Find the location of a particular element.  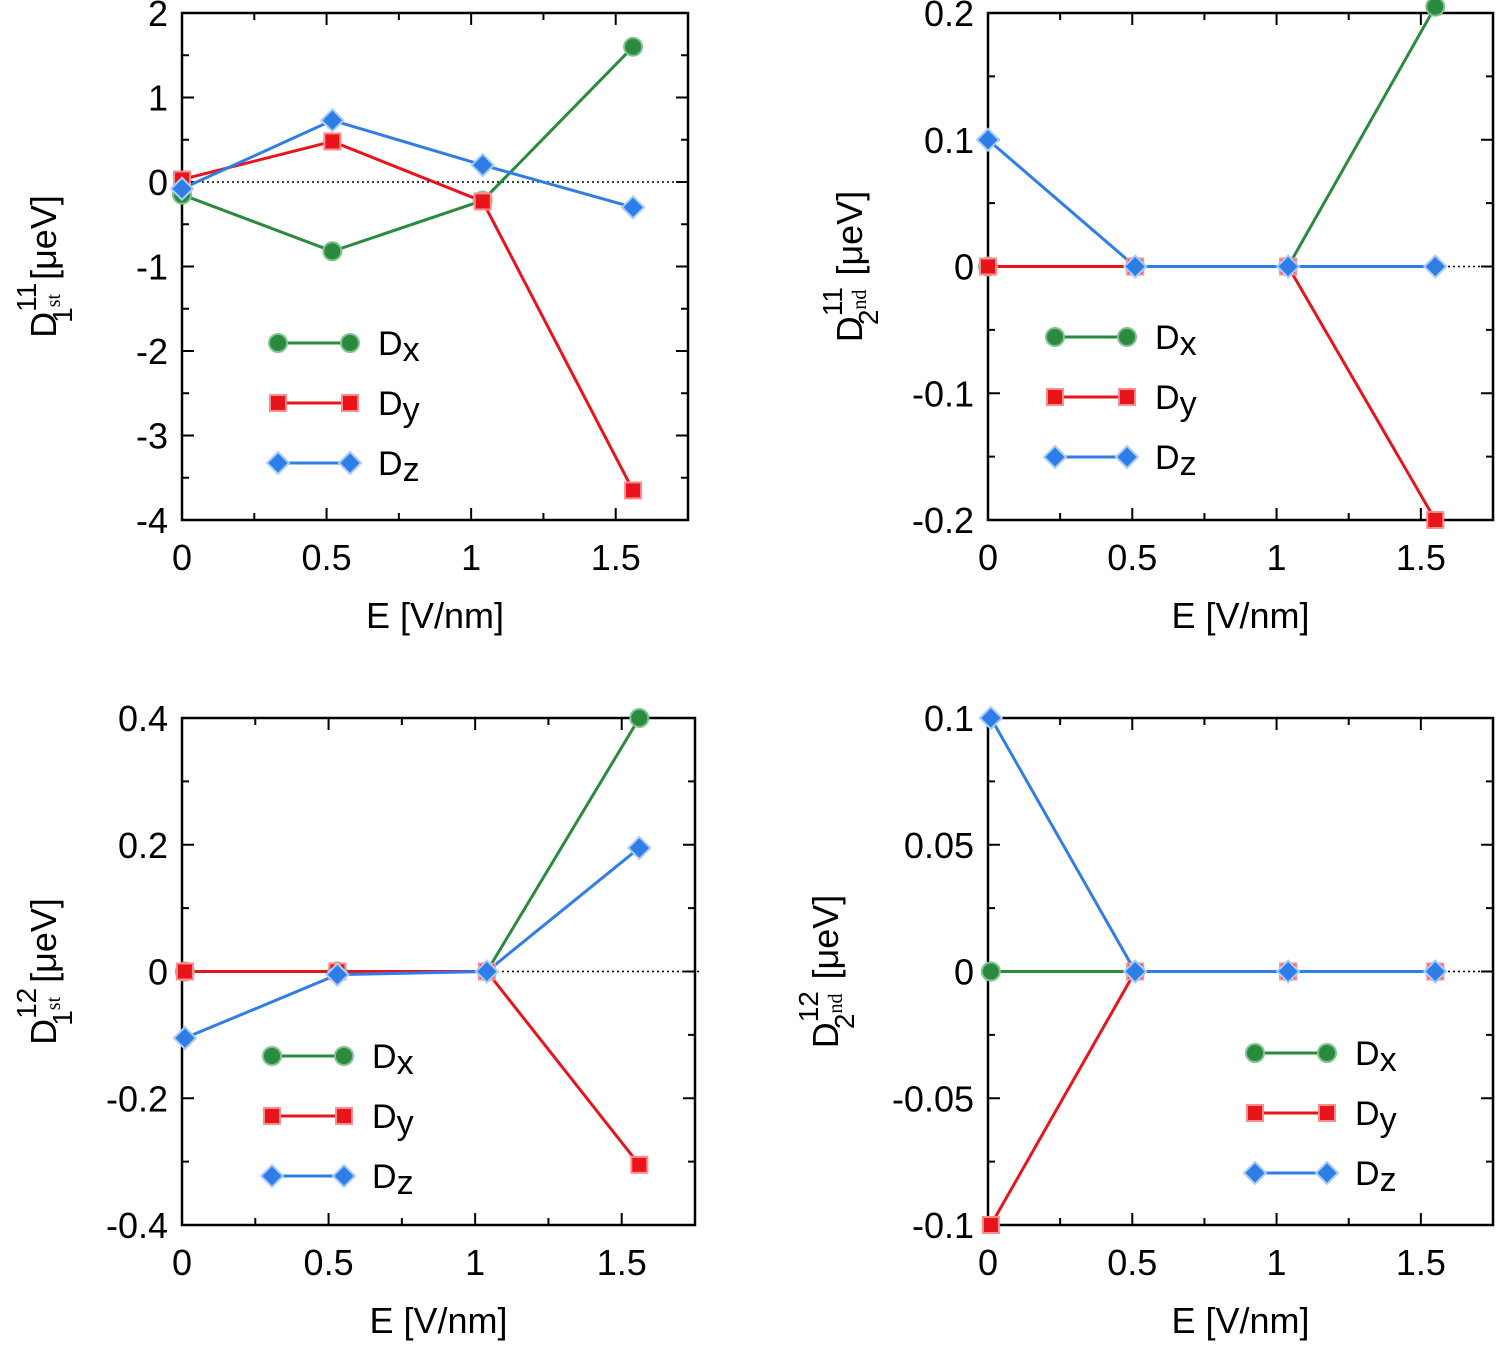

x-tick-label: 1 is located at coordinates (1277, 1262).